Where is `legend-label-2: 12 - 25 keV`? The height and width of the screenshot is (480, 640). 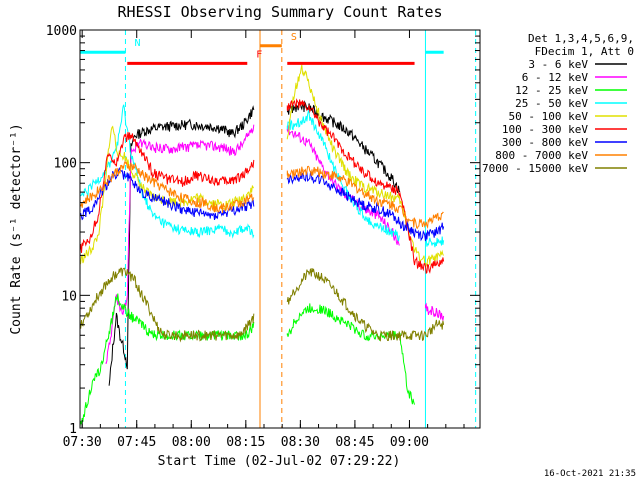 legend-label-2: 12 - 25 keV is located at coordinates (551, 90).